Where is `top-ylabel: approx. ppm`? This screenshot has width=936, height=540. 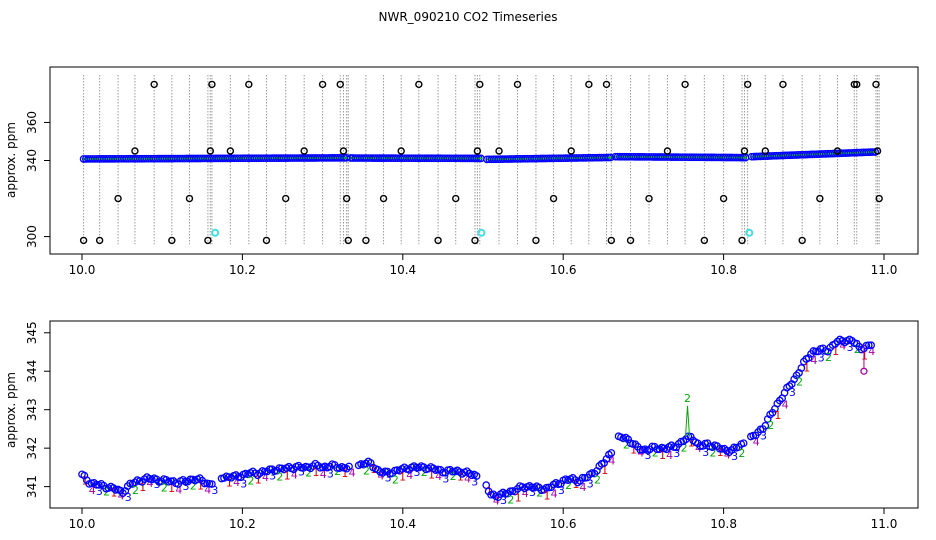 top-ylabel: approx. ppm is located at coordinates (11, 160).